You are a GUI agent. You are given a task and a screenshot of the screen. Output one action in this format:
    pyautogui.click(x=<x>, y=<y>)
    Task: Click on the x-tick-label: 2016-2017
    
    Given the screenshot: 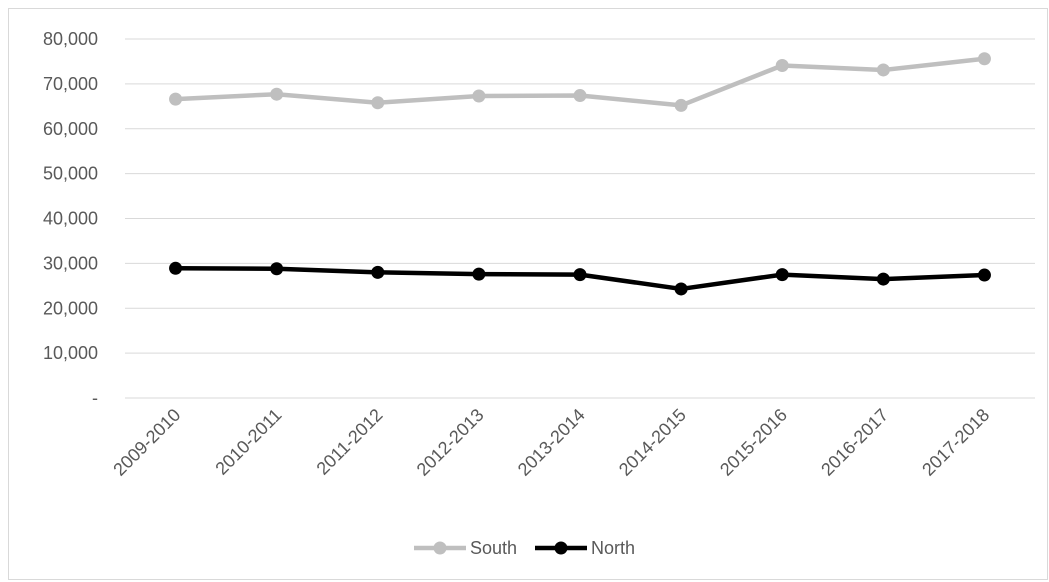 What is the action you would take?
    pyautogui.click(x=854, y=442)
    